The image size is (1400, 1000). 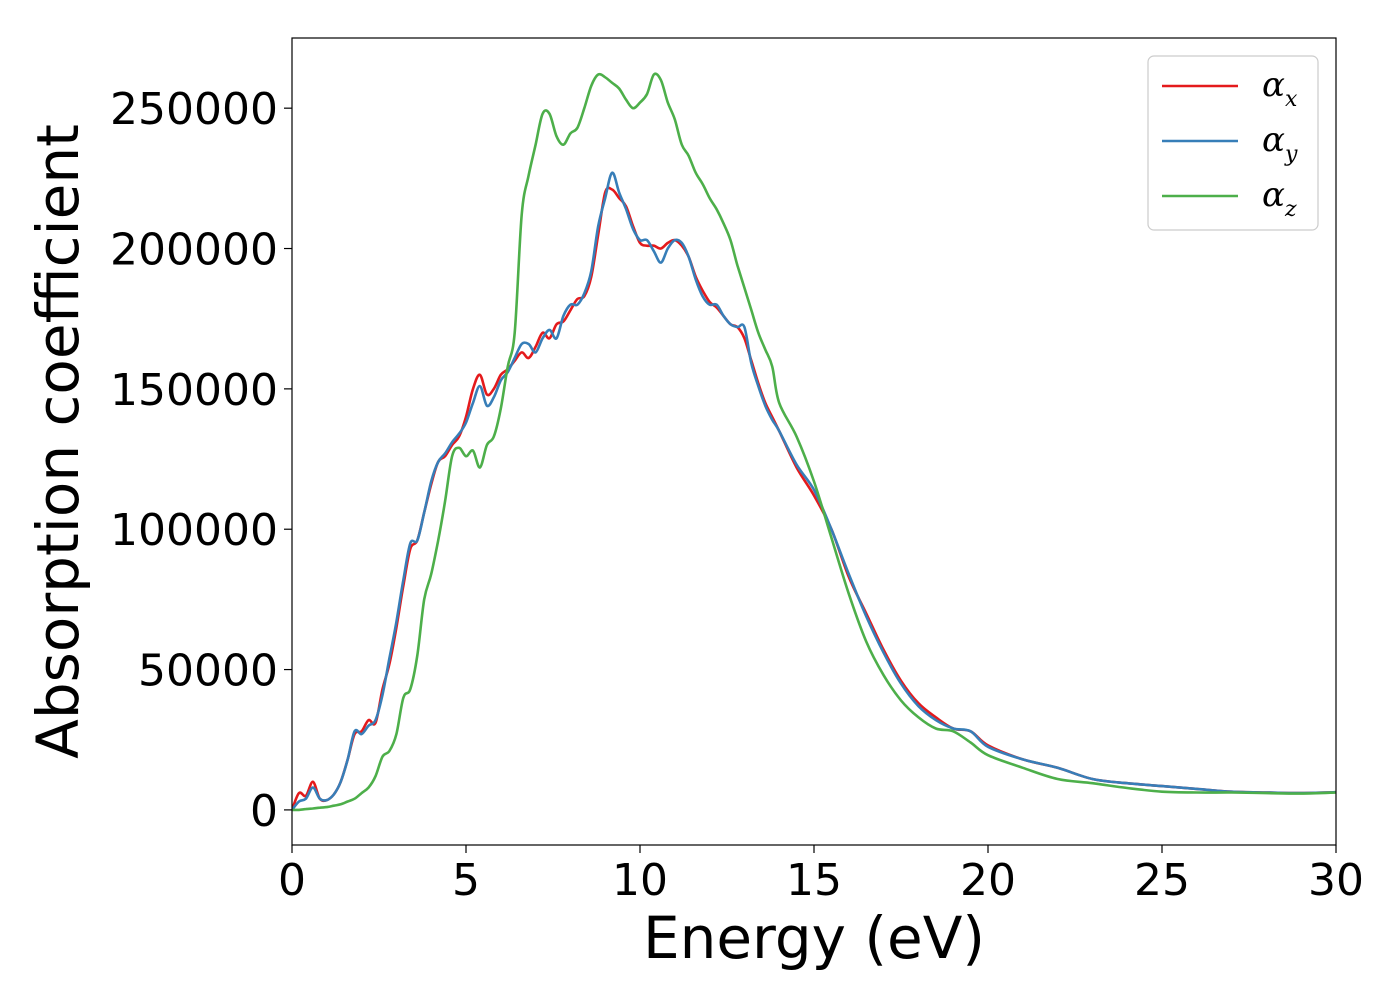 I want to click on legend-label-z: αz, so click(x=1279, y=198).